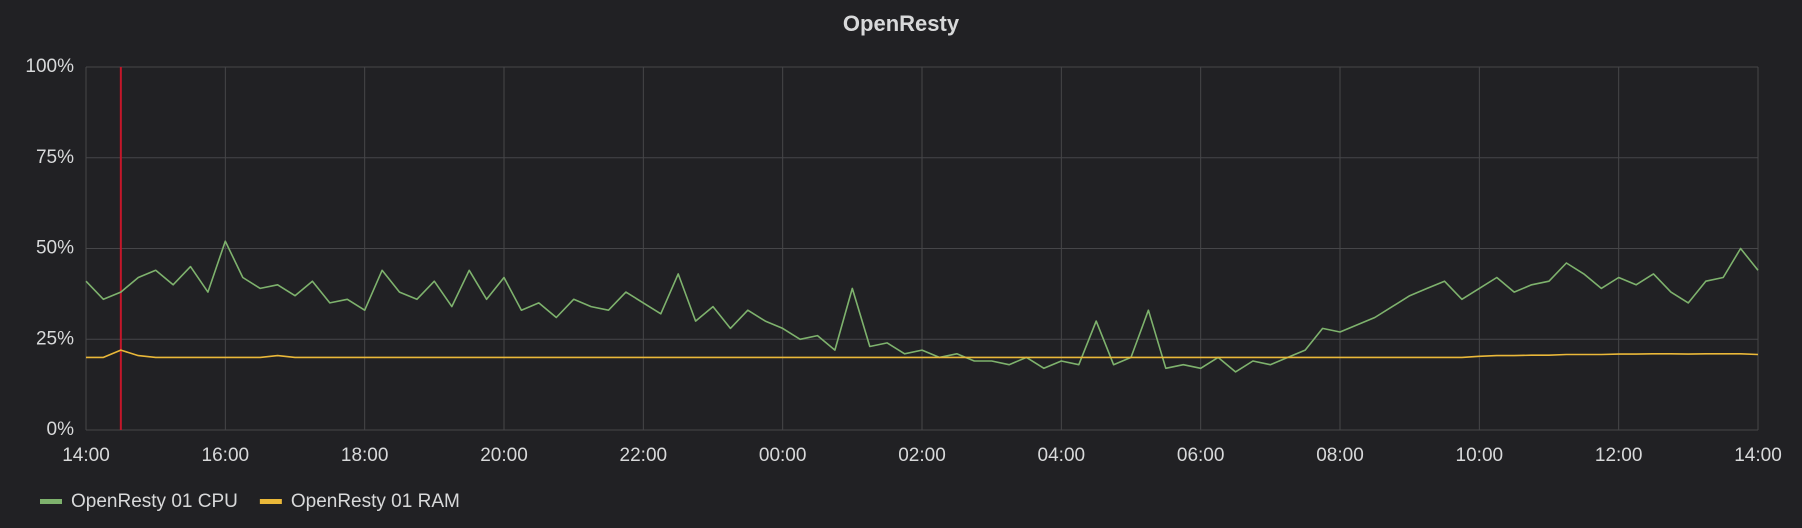 Image resolution: width=1802 pixels, height=528 pixels. I want to click on y-tick-label: 25%, so click(55, 338).